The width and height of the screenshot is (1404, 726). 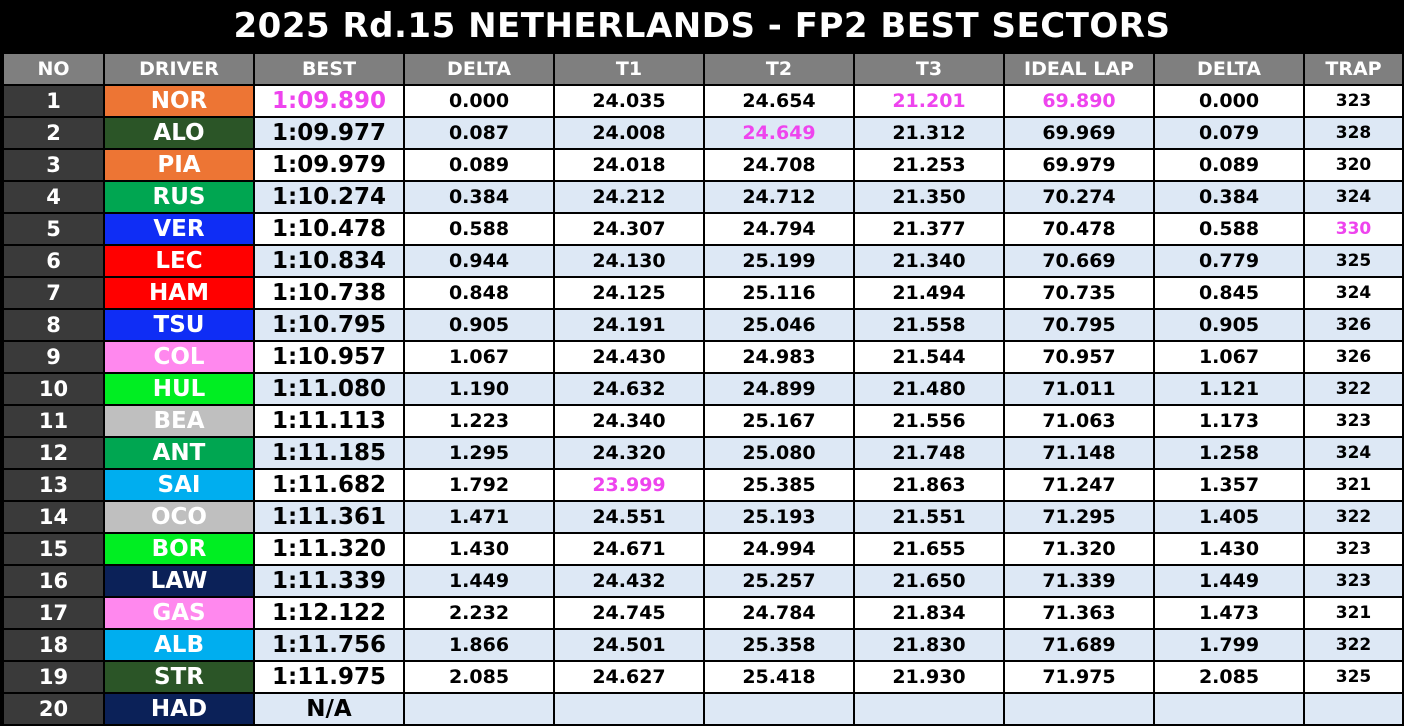 I want to click on sector-1: 24.307, so click(x=629, y=229).